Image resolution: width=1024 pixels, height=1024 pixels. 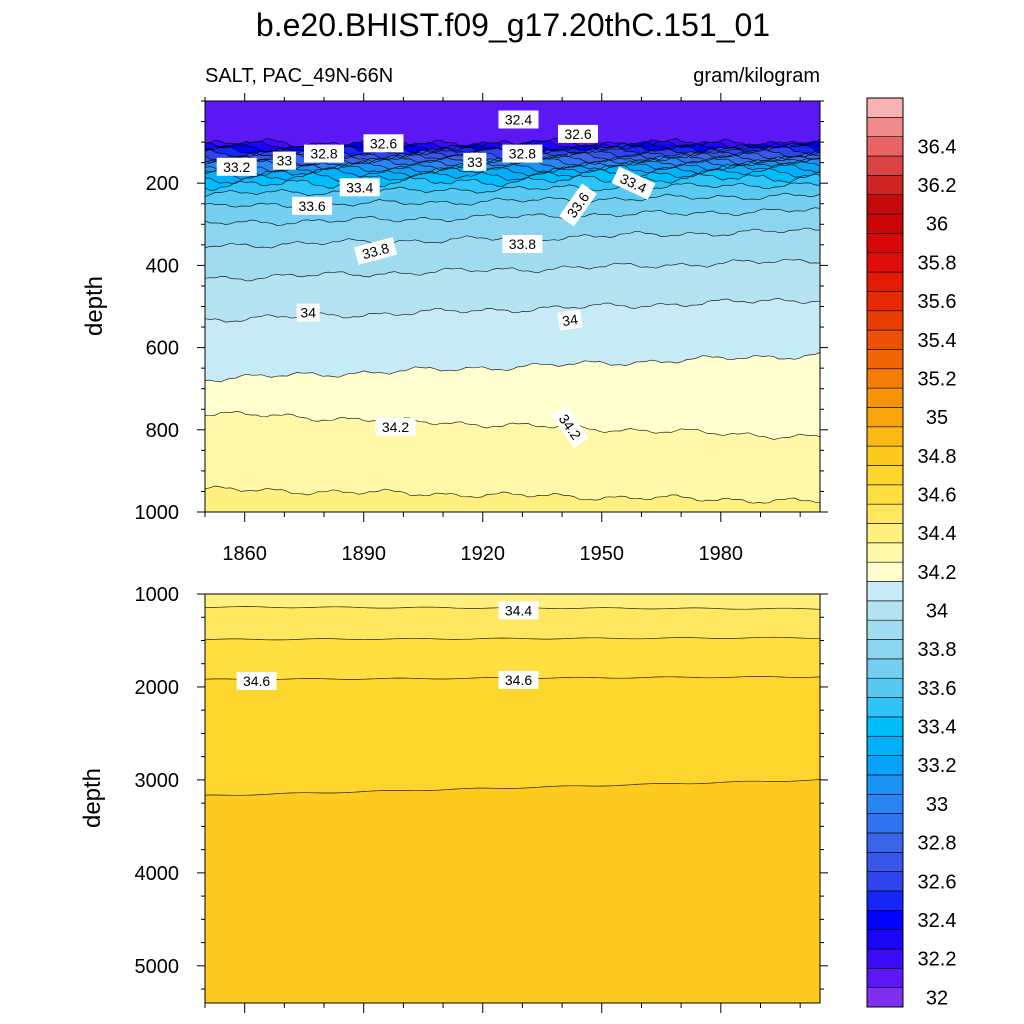 What do you see at coordinates (162, 349) in the screenshot?
I see `y-tick-label: 600` at bounding box center [162, 349].